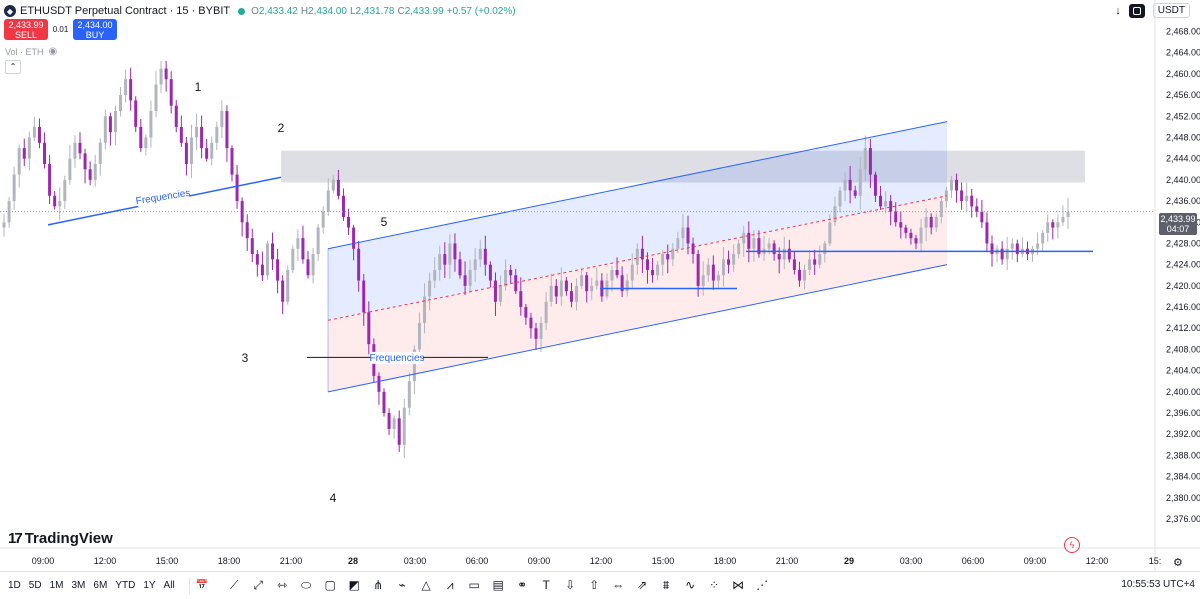  Describe the element at coordinates (690, 585) in the screenshot. I see `curve-tool-icon: ∿` at that location.